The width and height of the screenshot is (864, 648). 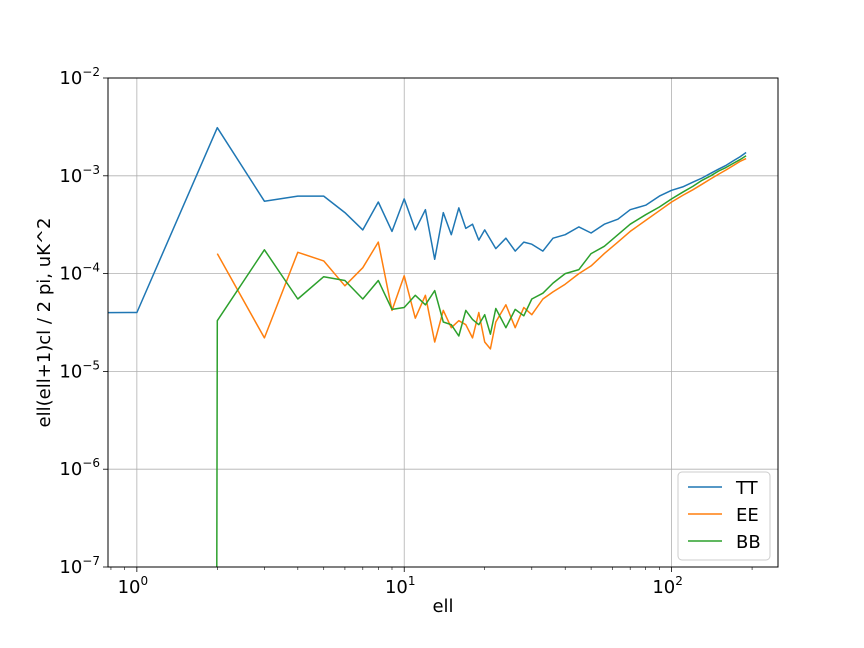 I want to click on legend: TT EE BB, so click(x=724, y=516).